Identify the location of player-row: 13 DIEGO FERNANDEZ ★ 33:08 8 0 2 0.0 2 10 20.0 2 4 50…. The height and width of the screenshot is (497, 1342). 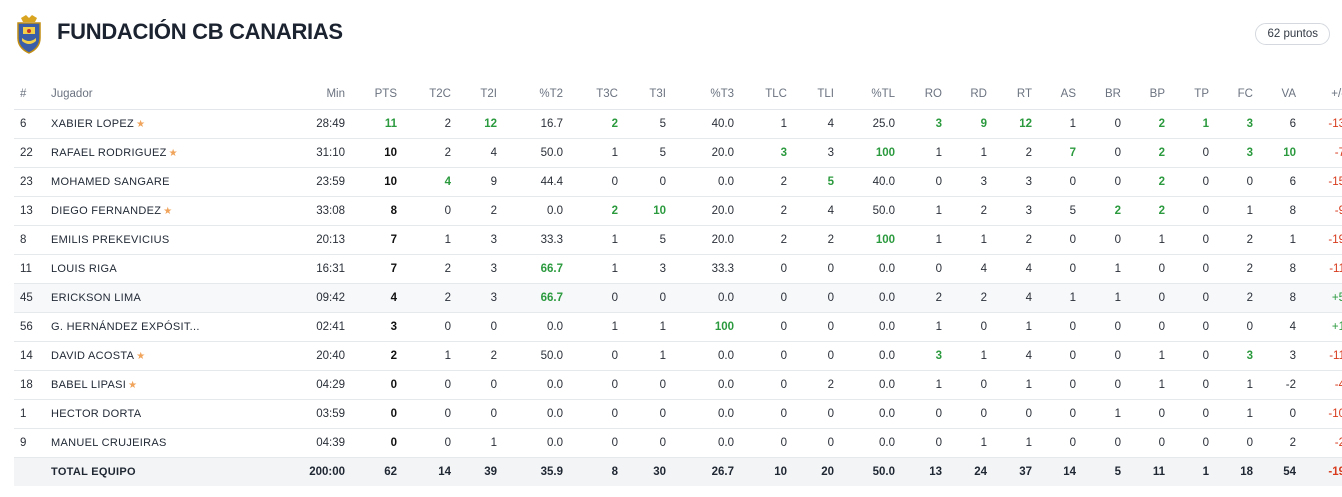
(678, 211).